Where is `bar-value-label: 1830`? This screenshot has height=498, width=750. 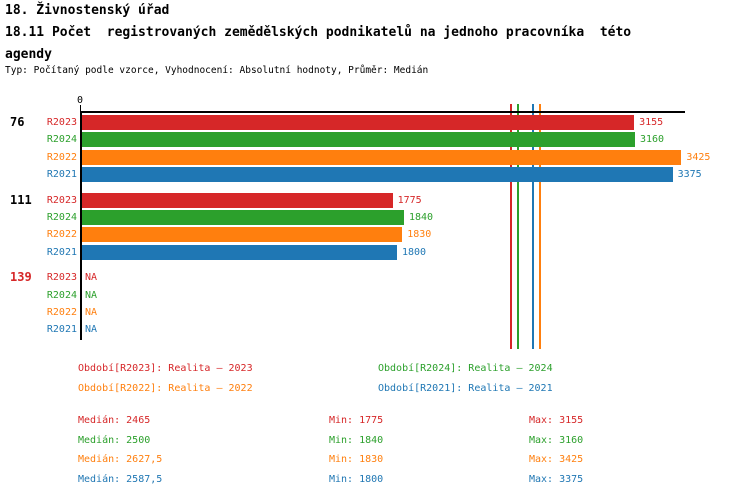
bar-value-label: 1830 is located at coordinates (419, 235).